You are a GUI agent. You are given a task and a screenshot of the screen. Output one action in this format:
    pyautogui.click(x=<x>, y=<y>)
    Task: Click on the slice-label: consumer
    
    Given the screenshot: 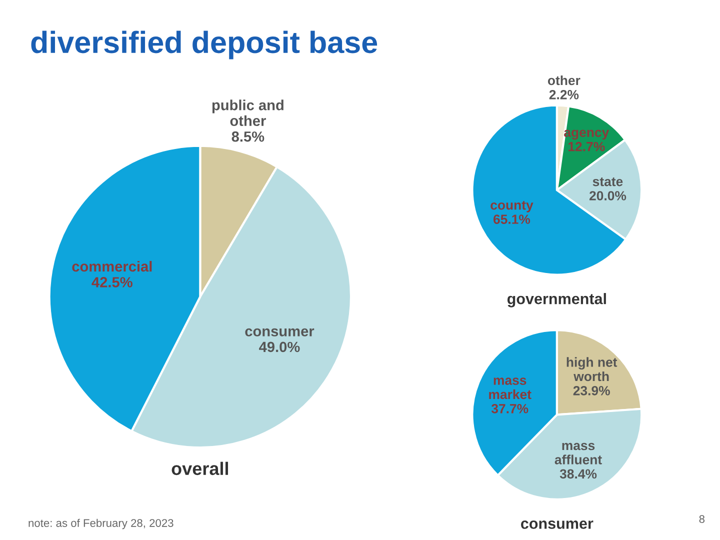 What is the action you would take?
    pyautogui.click(x=279, y=332)
    